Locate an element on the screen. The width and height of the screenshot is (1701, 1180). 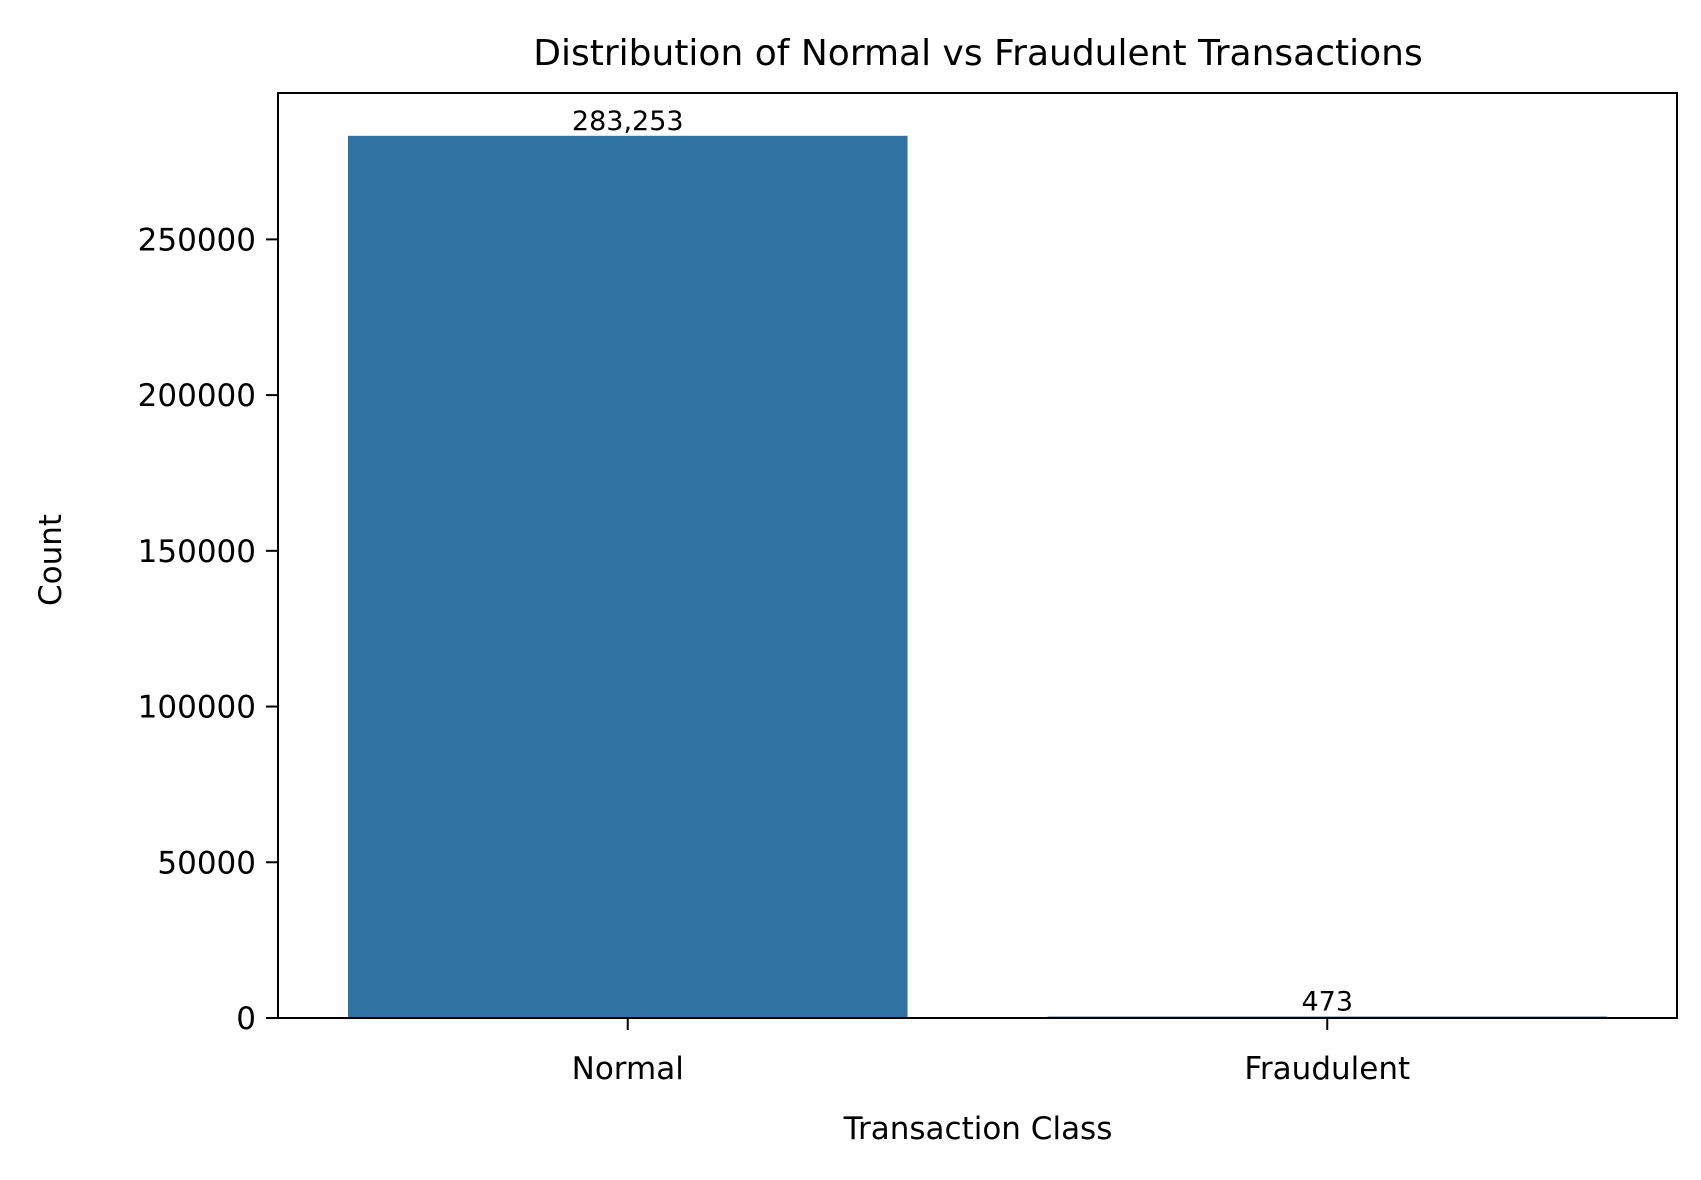
y-tick-label: 0 is located at coordinates (246, 1019).